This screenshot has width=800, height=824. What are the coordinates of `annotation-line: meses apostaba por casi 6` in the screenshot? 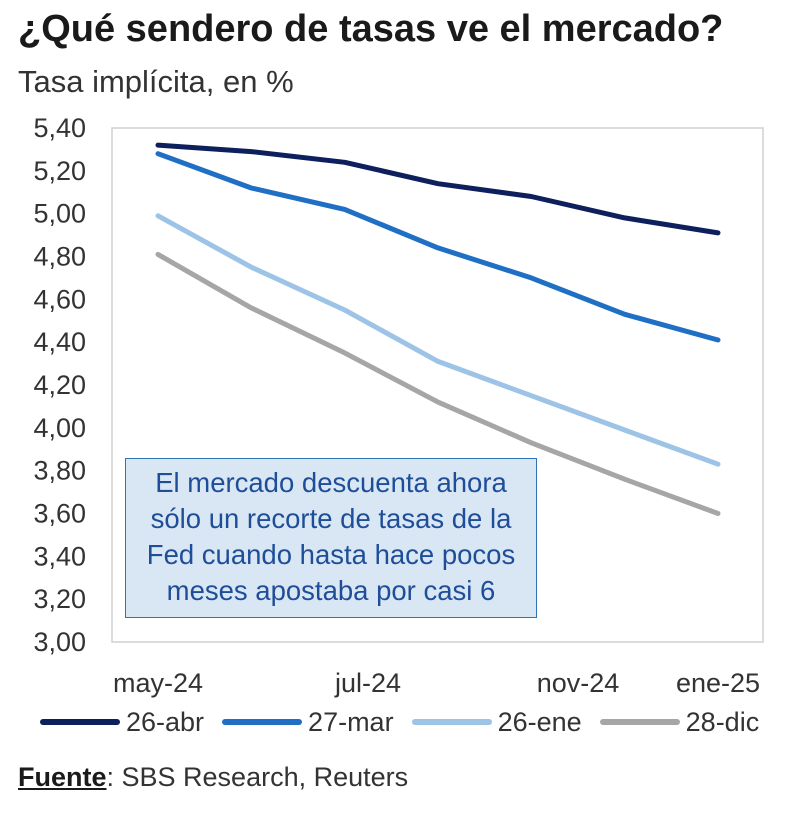 It's located at (331, 590).